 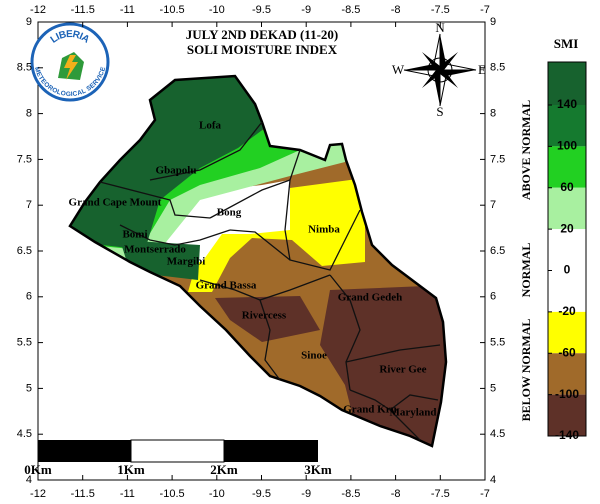 I want to click on compass-w: W, so click(x=398, y=69).